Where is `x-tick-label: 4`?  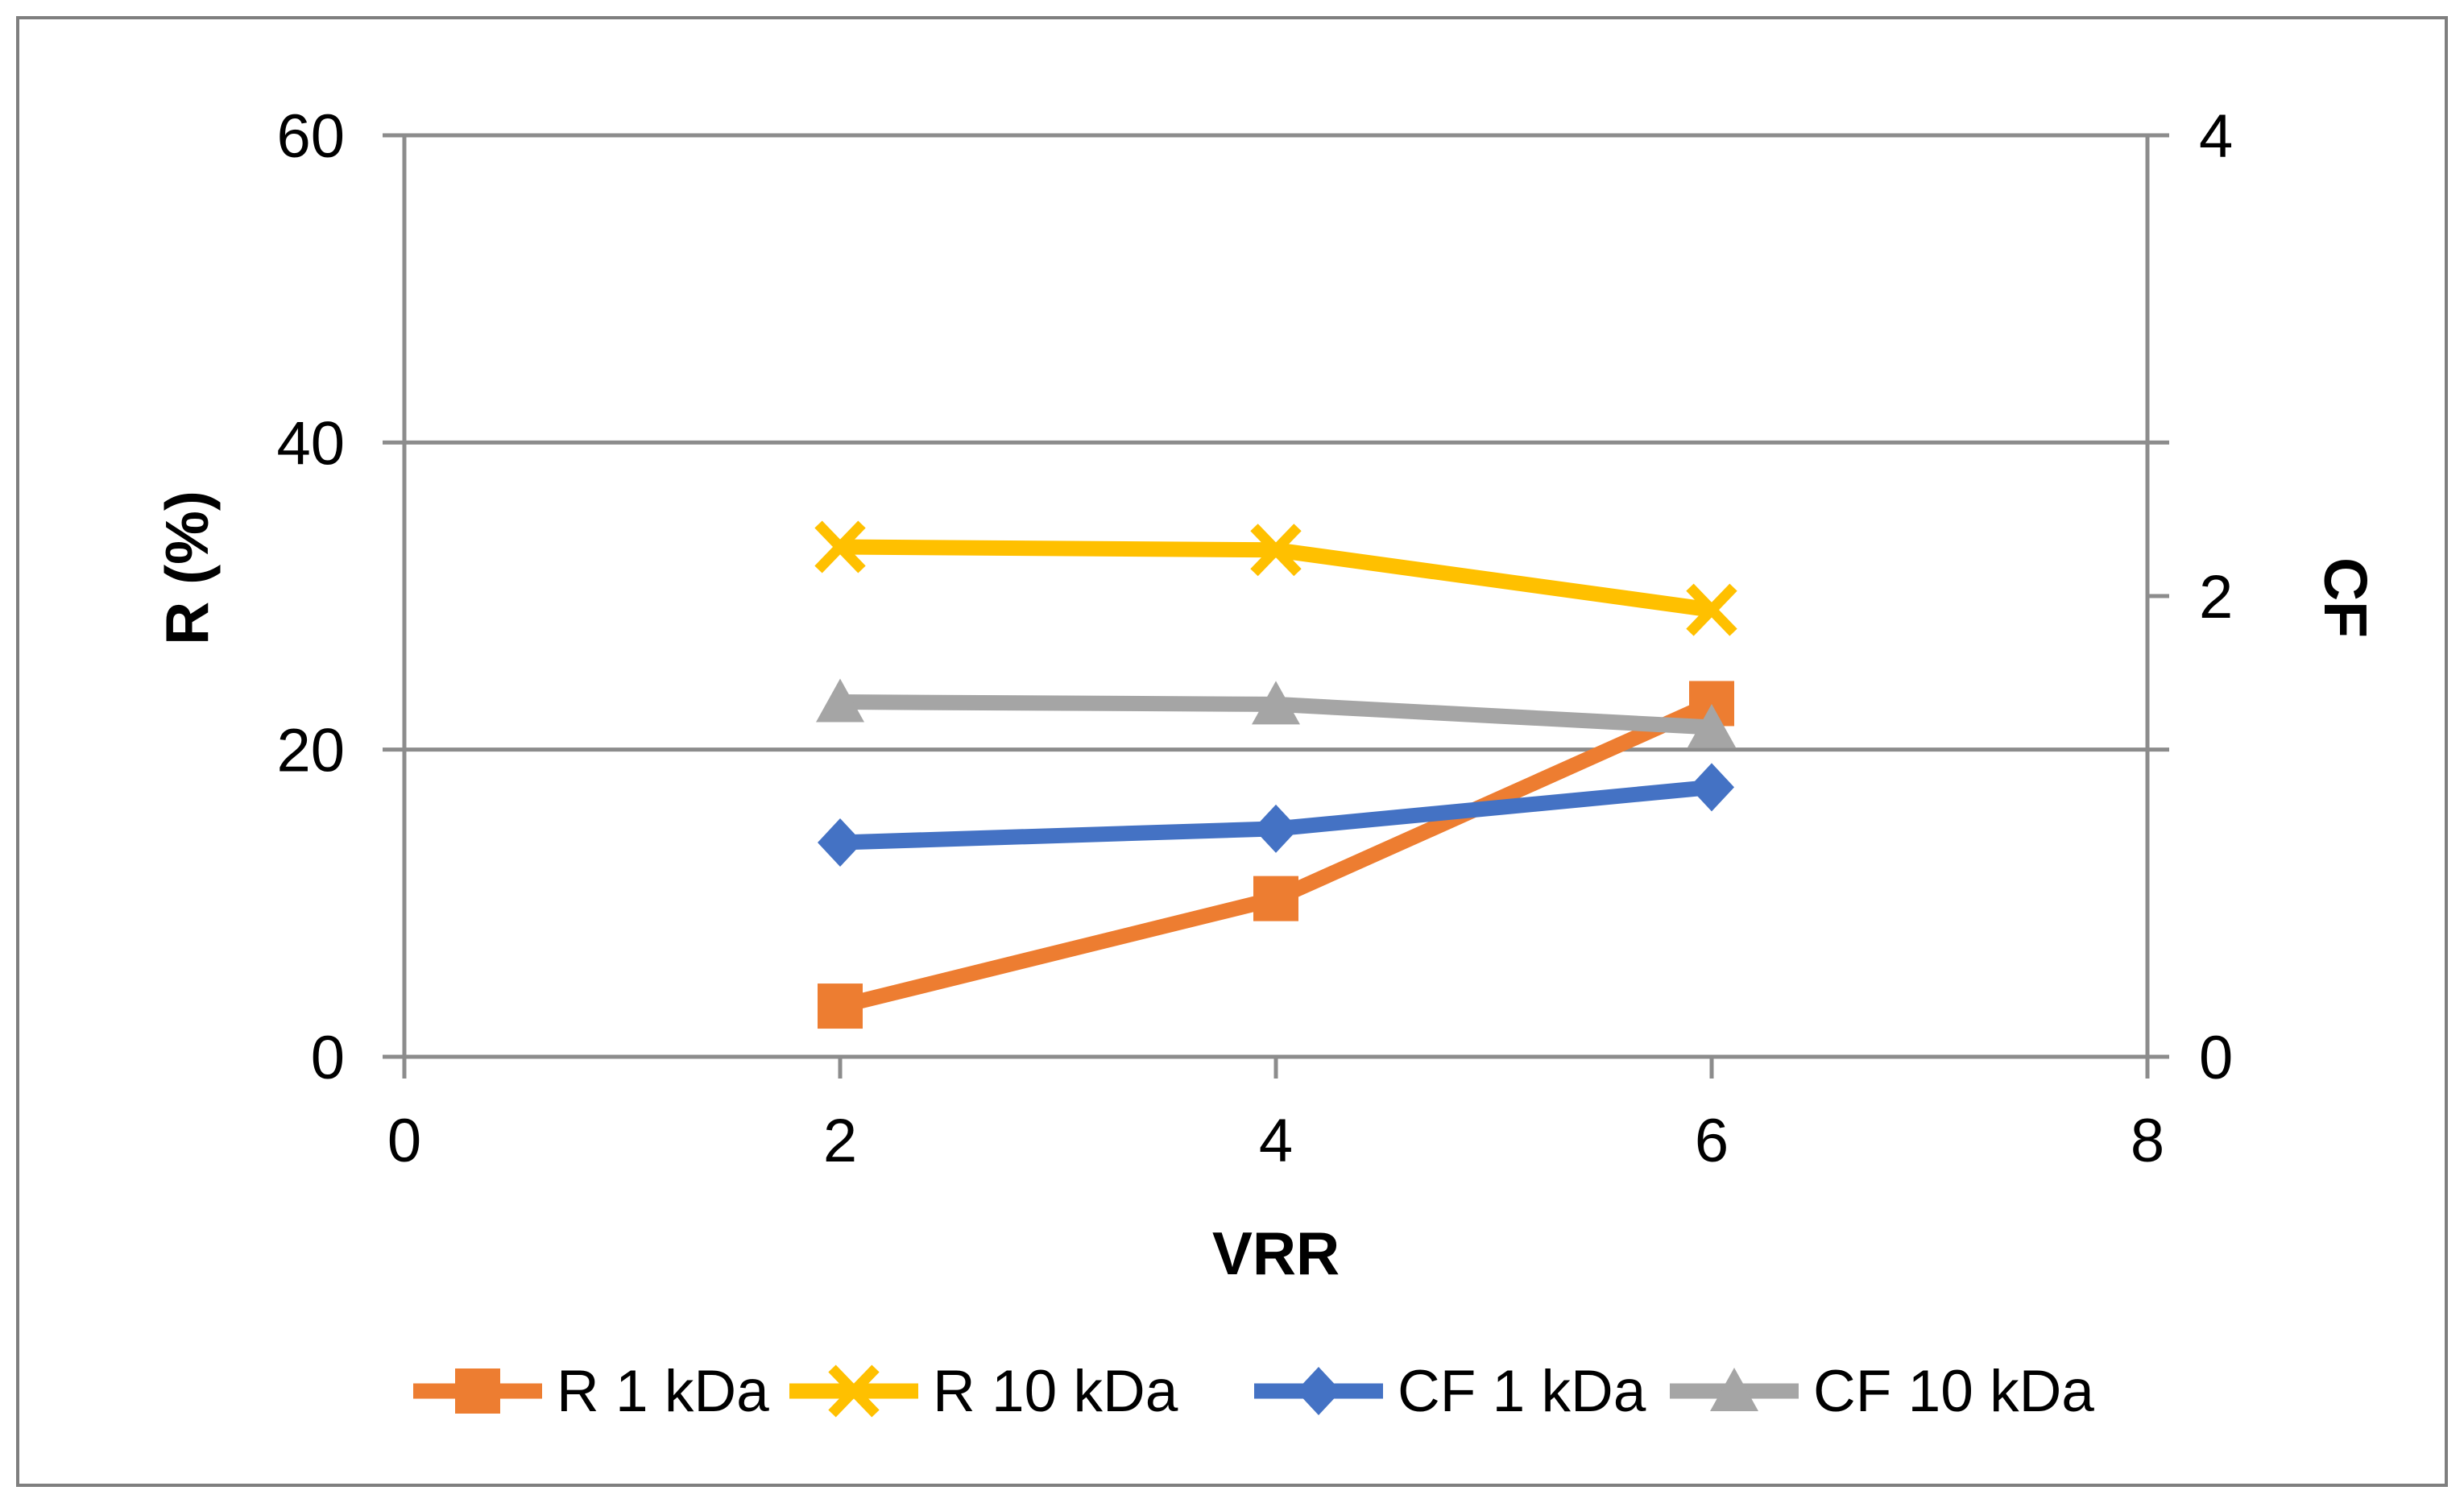 x-tick-label: 4 is located at coordinates (1276, 1141).